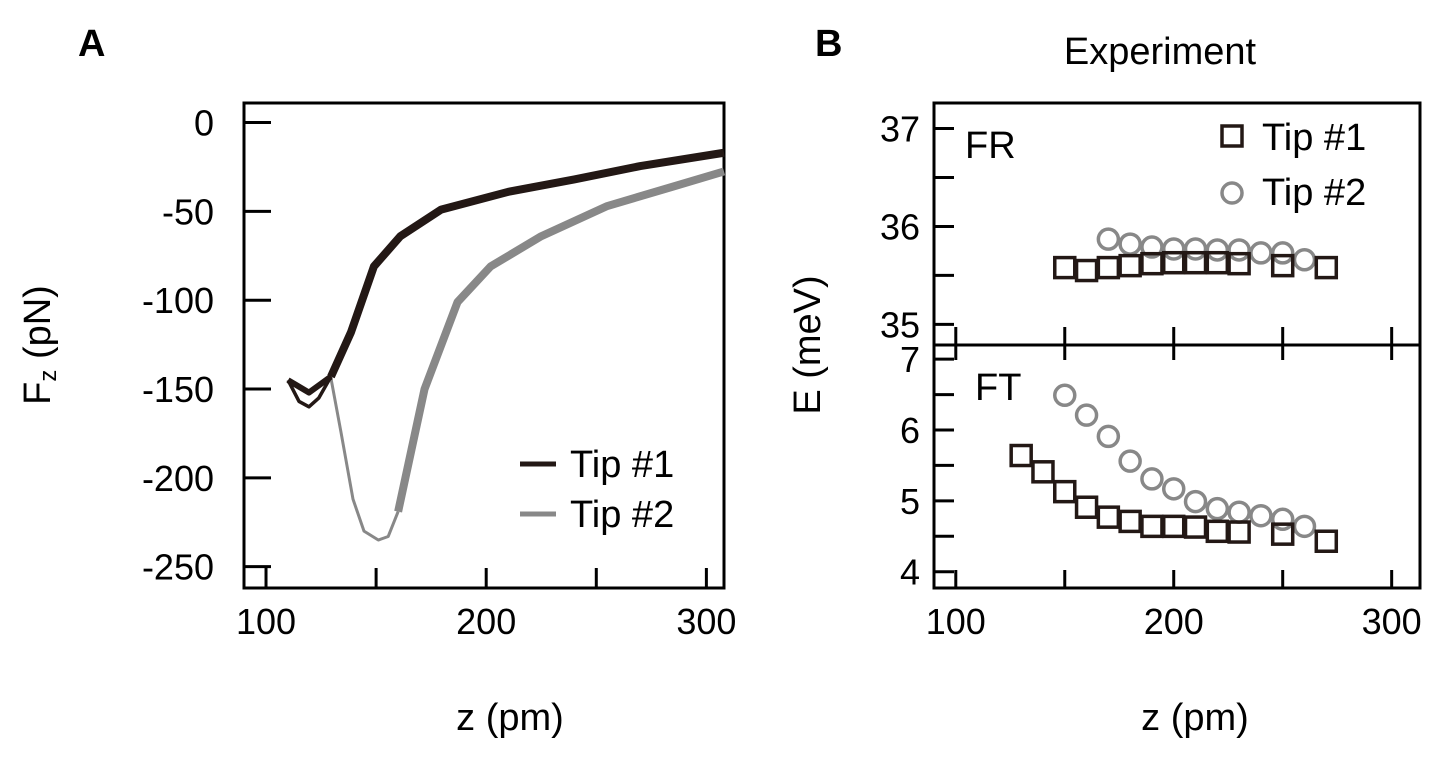 The height and width of the screenshot is (762, 1440). What do you see at coordinates (1195, 718) in the screenshot?
I see `panel-b-xlabel: z (pm)` at bounding box center [1195, 718].